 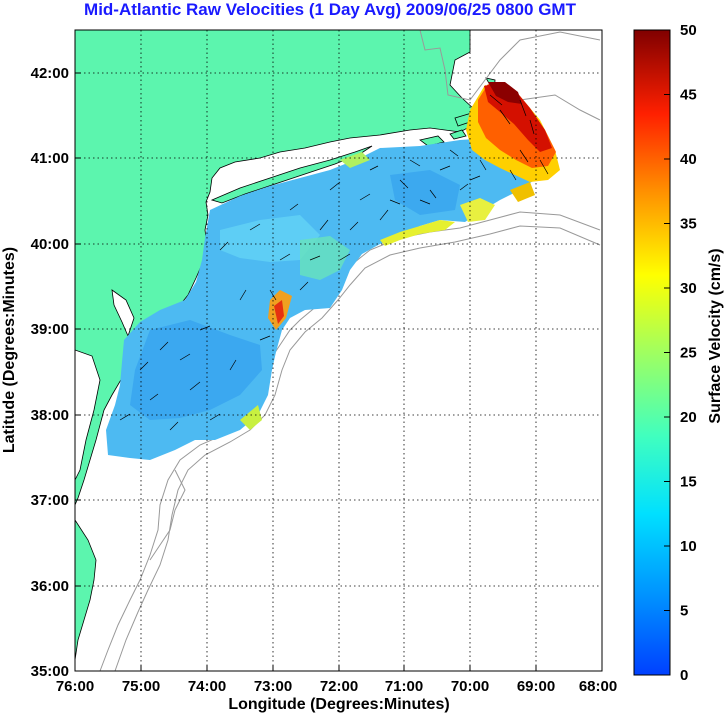 I want to click on colorbar-tick-label: 15, so click(x=688, y=482).